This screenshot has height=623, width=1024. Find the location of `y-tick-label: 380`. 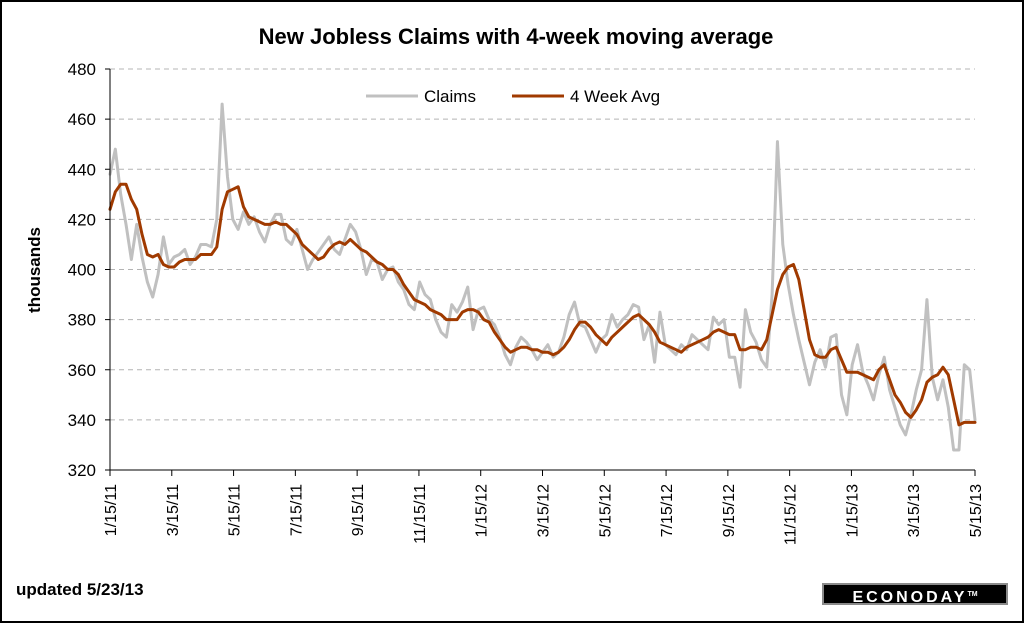

y-tick-label: 380 is located at coordinates (82, 320).